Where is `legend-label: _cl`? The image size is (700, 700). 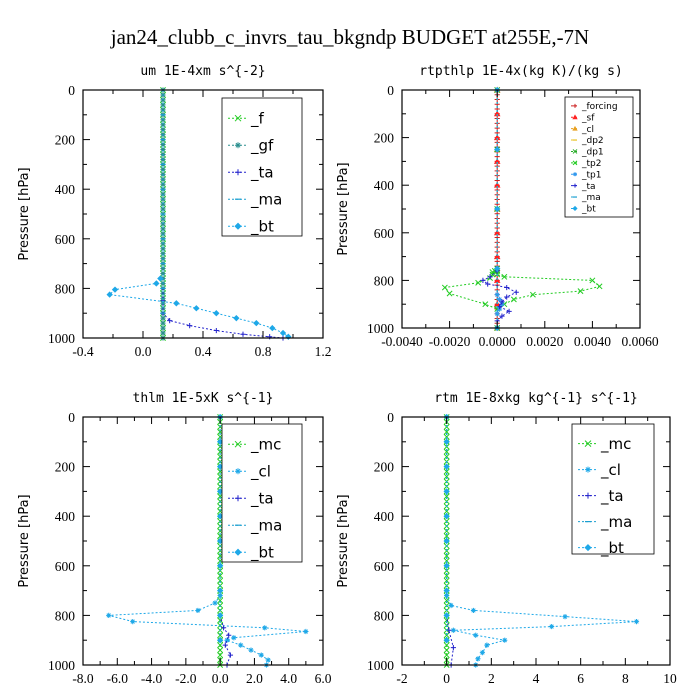
legend-label: _cl is located at coordinates (260, 471).